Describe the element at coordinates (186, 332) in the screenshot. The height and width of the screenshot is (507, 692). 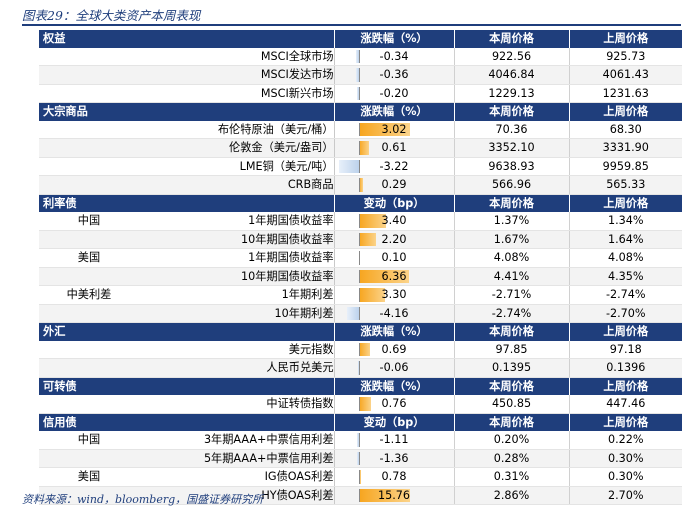
I see `section-name: 外汇` at that location.